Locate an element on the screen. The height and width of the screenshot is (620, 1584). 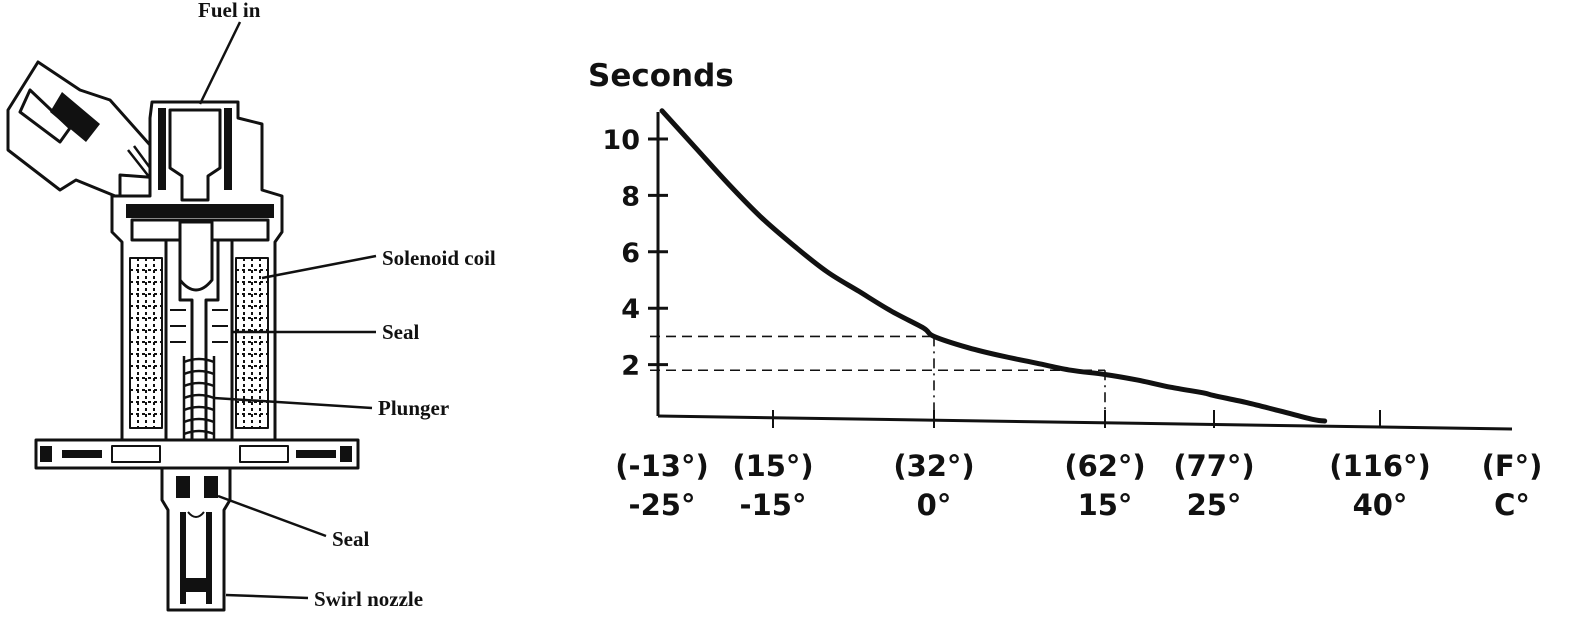
x-tick-label-fahrenheit: (116°) is located at coordinates (1380, 466).